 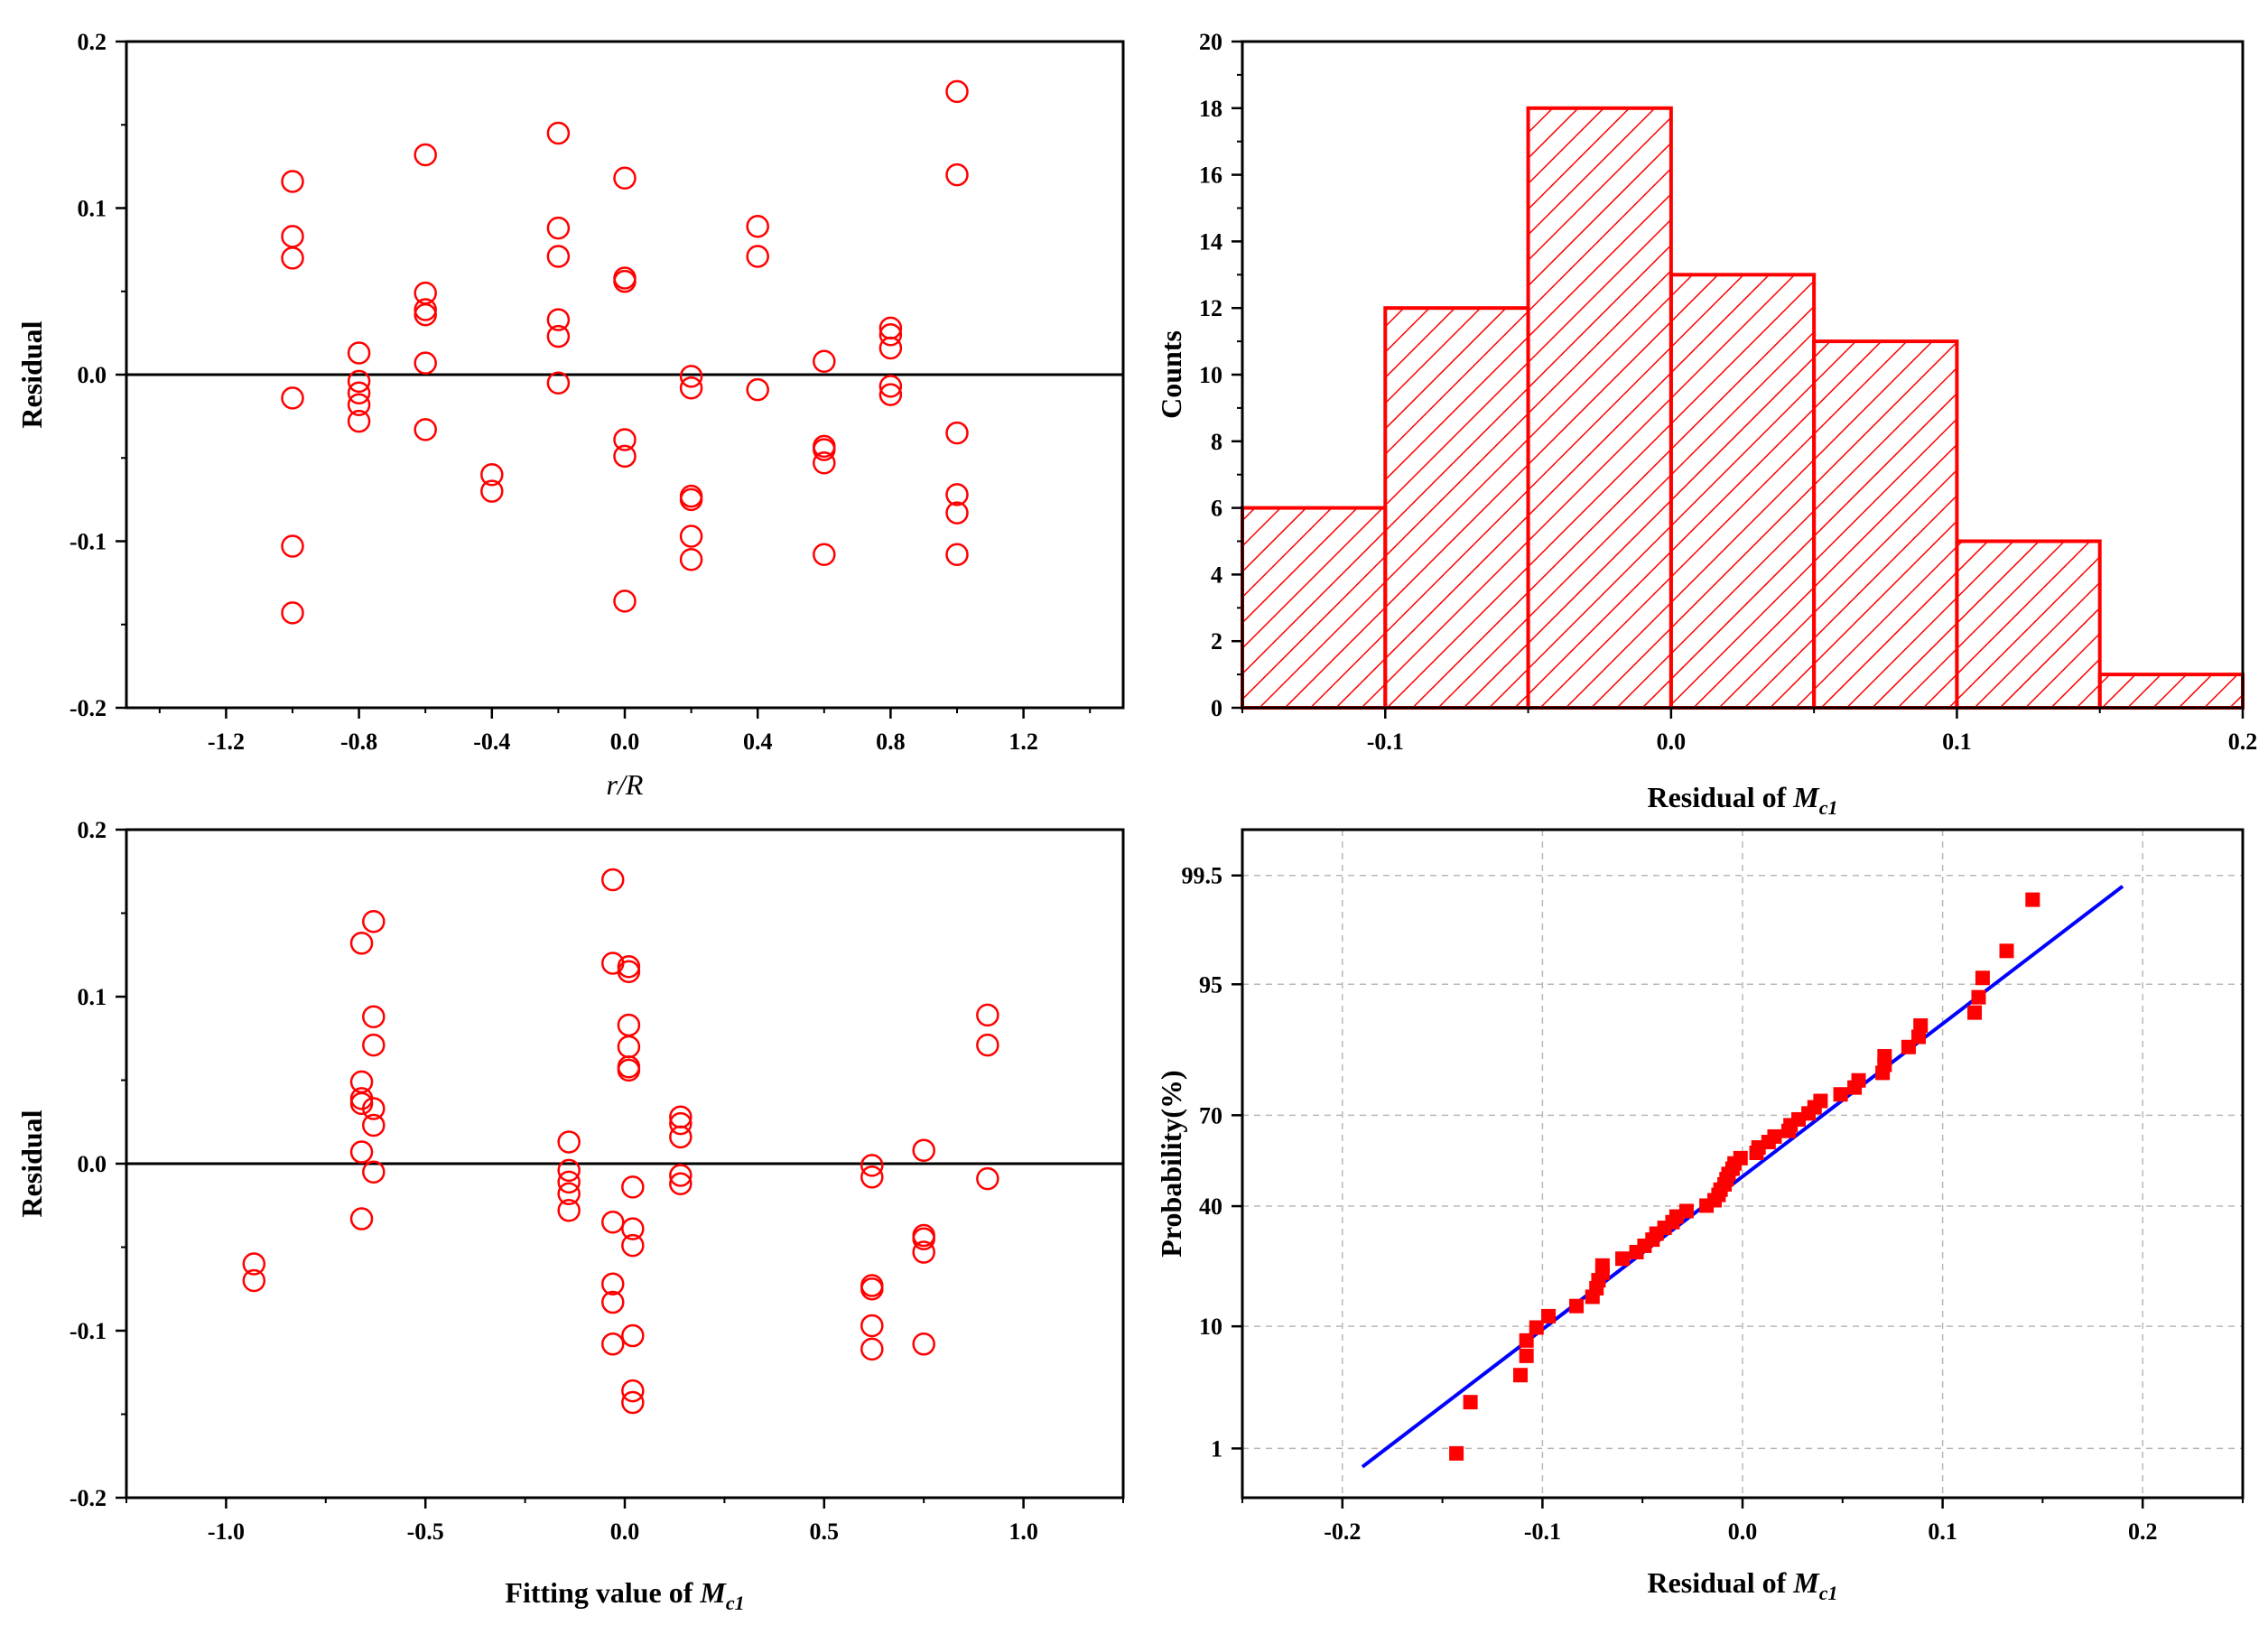 I want to click on x-tick-label: 1.2, so click(x=1023, y=742).